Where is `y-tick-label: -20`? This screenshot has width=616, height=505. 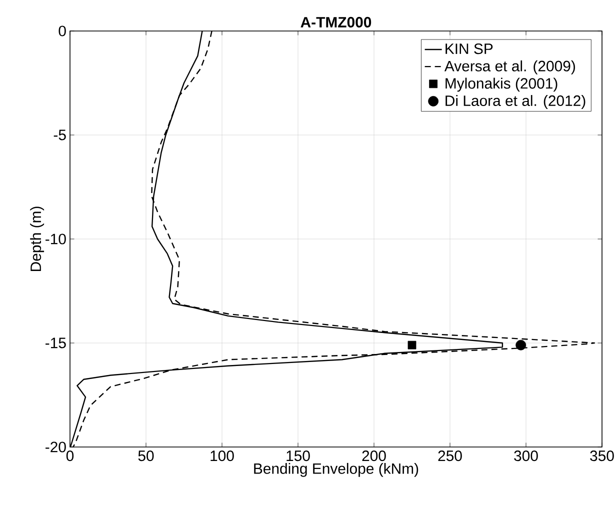 y-tick-label: -20 is located at coordinates (56, 447).